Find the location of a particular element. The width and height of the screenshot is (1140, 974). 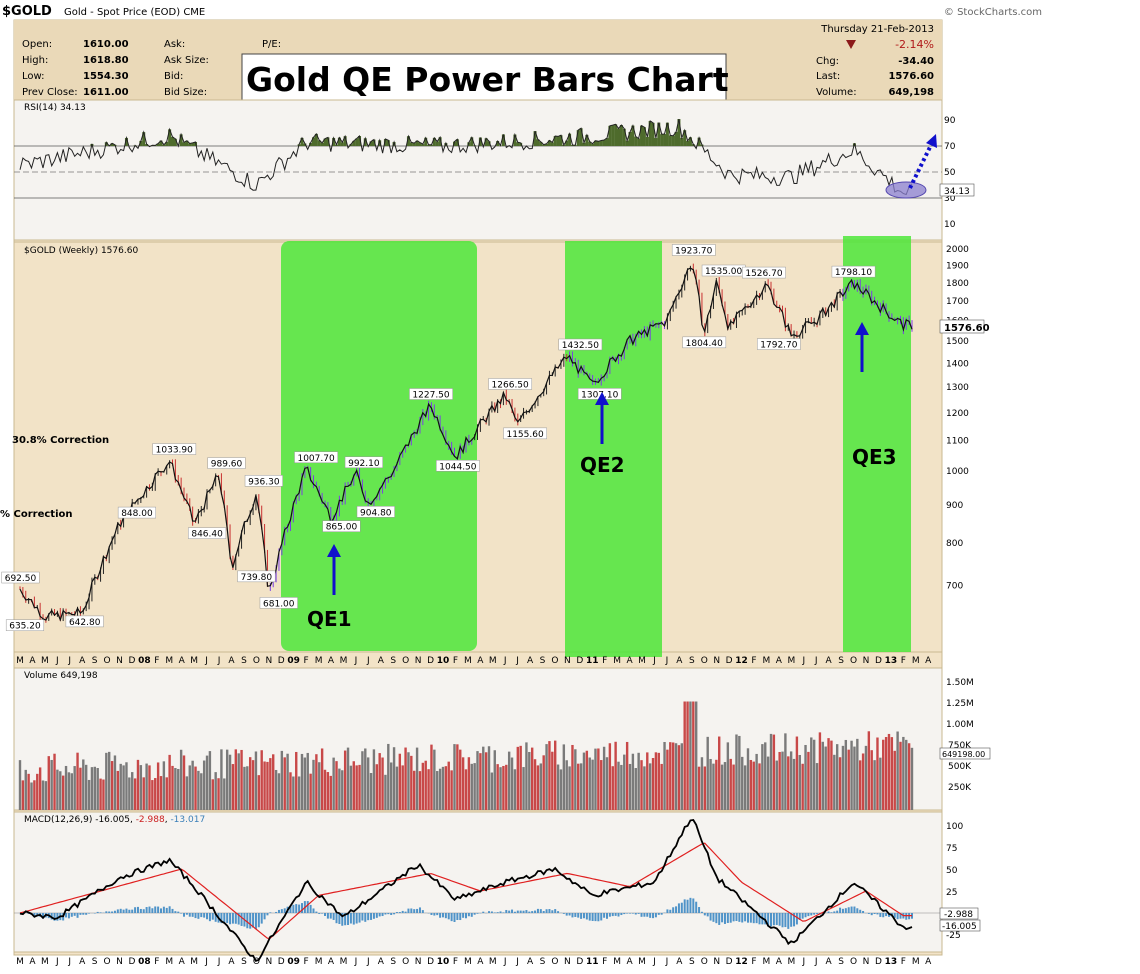

price-label-1227.50: 1227.50 is located at coordinates (430, 396).